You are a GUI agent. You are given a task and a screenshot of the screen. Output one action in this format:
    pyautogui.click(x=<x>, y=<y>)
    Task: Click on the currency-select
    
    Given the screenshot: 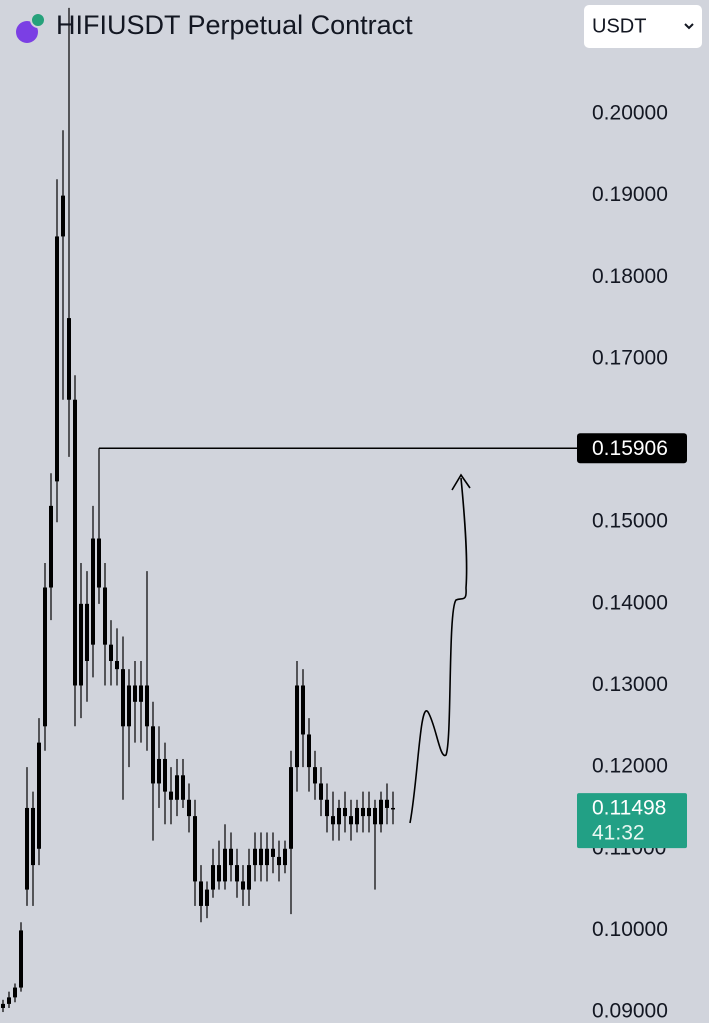 What is the action you would take?
    pyautogui.click(x=643, y=26)
    